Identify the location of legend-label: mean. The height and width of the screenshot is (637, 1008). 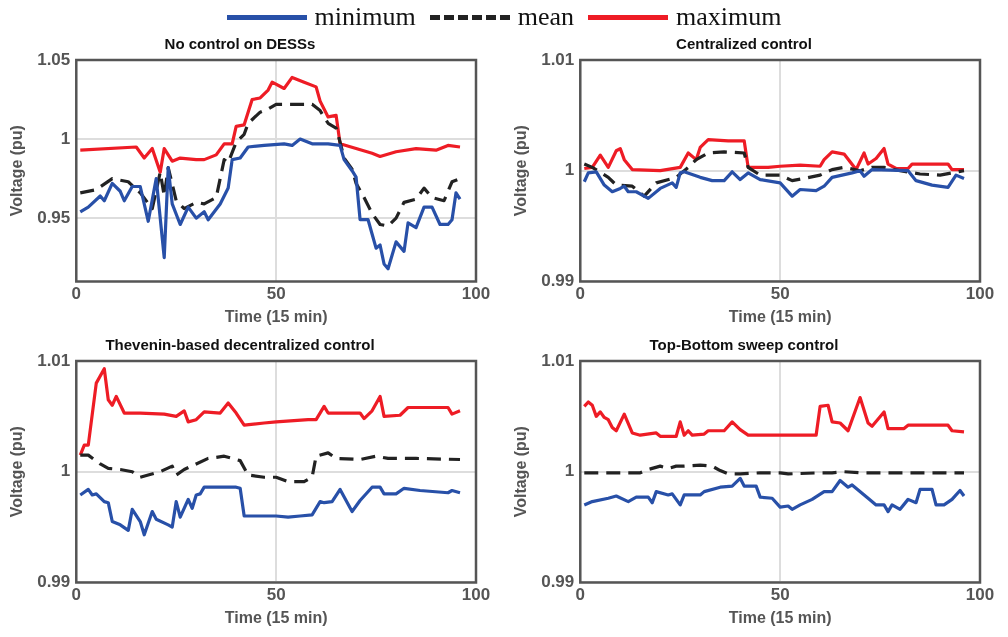
(545, 17).